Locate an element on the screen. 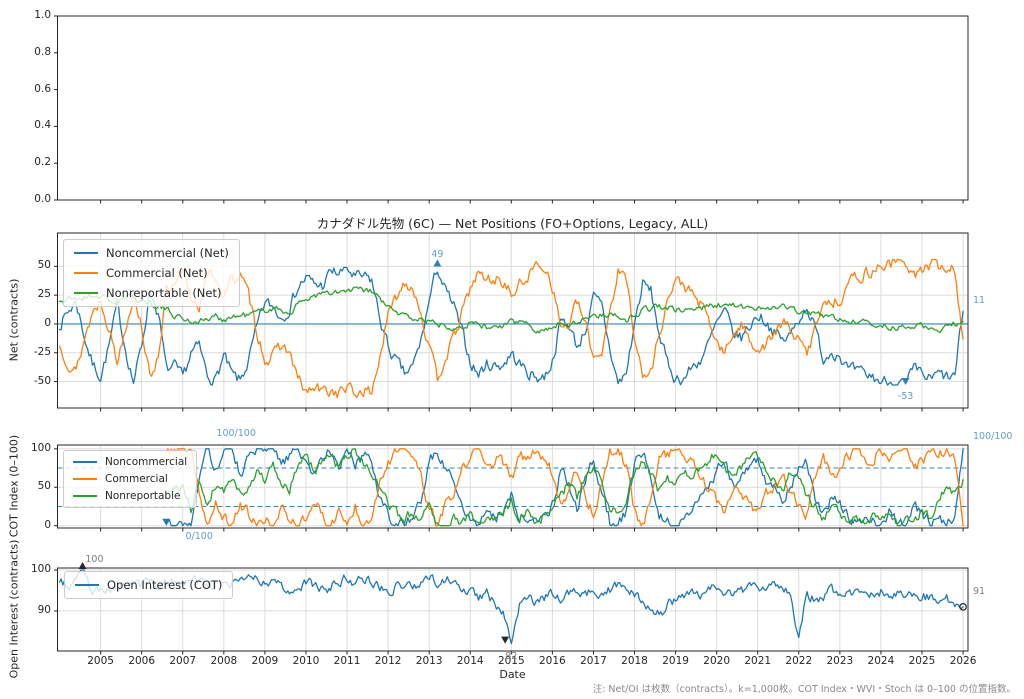 The image size is (1024, 699). x-tick-label: 2015 is located at coordinates (511, 661).